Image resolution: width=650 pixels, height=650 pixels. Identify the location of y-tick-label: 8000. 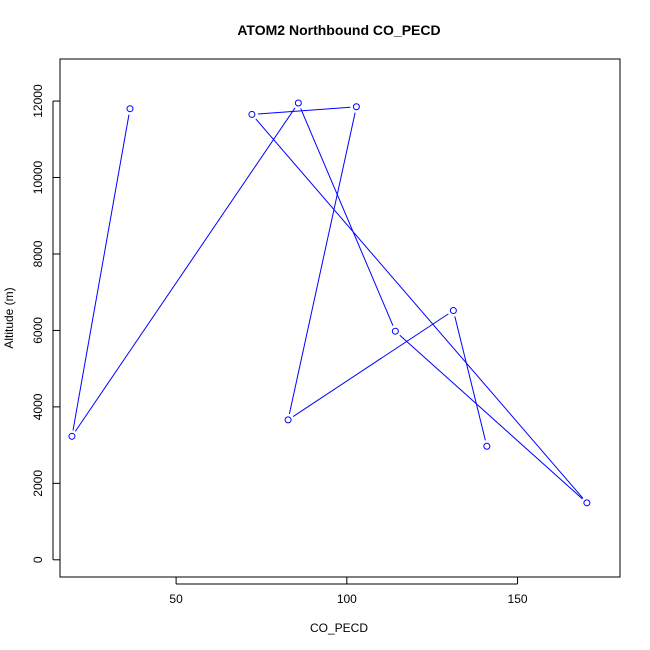
(38, 253).